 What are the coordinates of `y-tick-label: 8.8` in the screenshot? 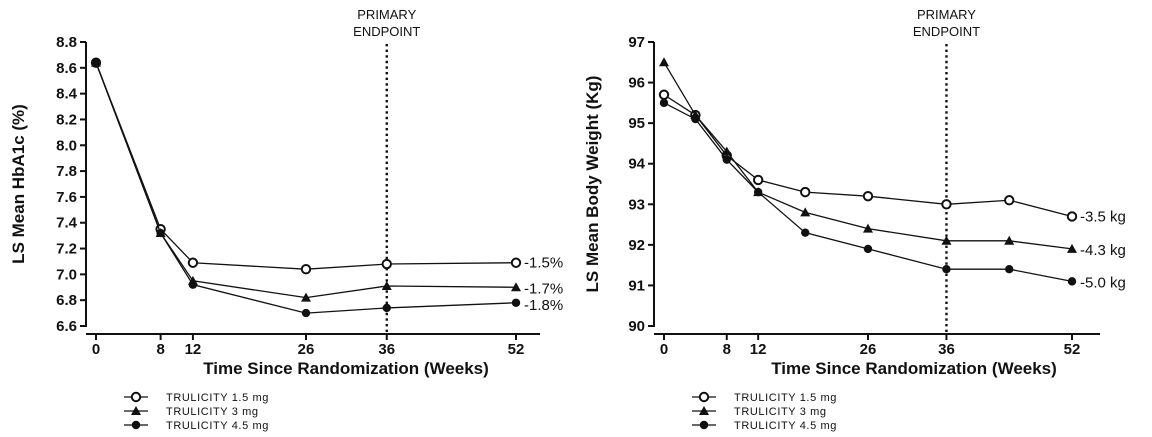 It's located at (66, 42).